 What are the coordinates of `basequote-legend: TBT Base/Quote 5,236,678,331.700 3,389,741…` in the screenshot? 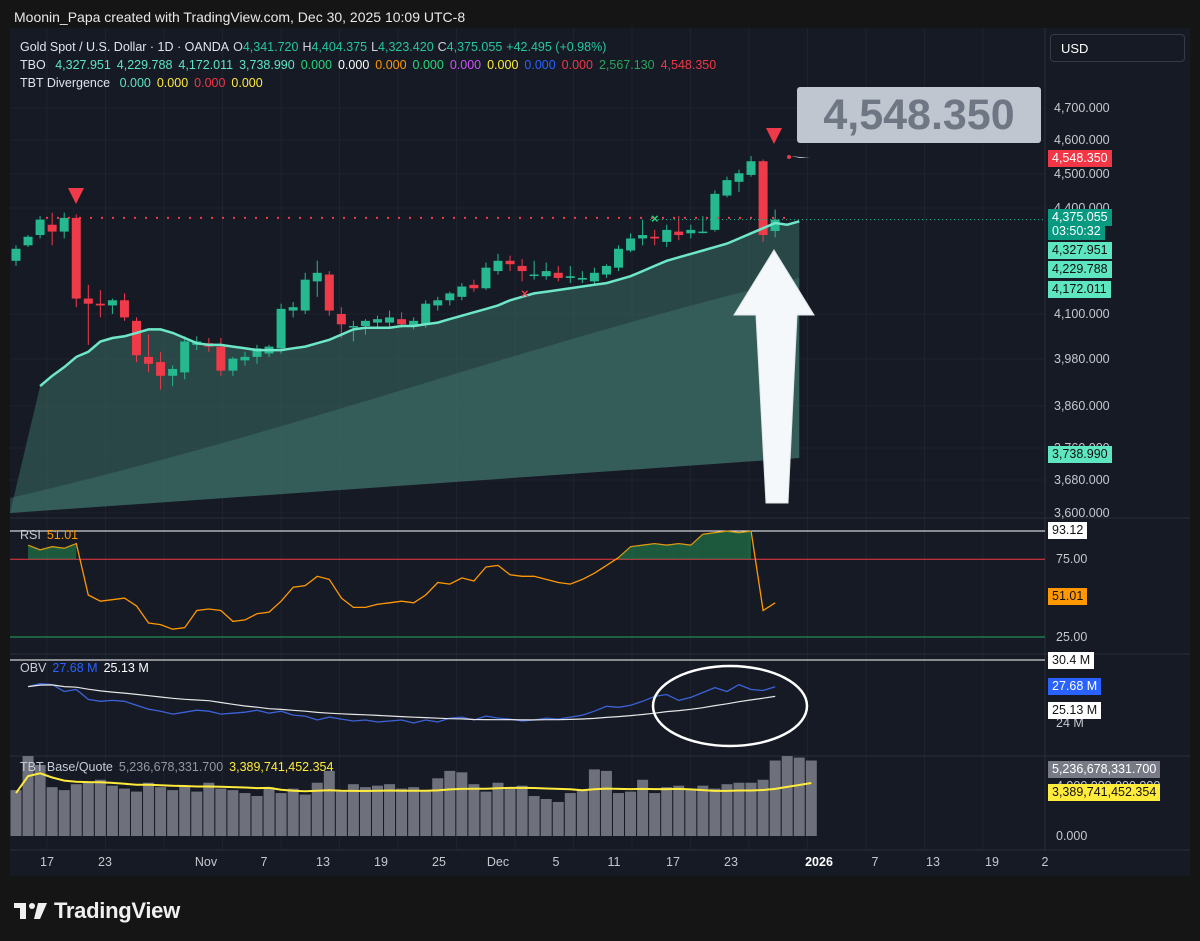 It's located at (179, 767).